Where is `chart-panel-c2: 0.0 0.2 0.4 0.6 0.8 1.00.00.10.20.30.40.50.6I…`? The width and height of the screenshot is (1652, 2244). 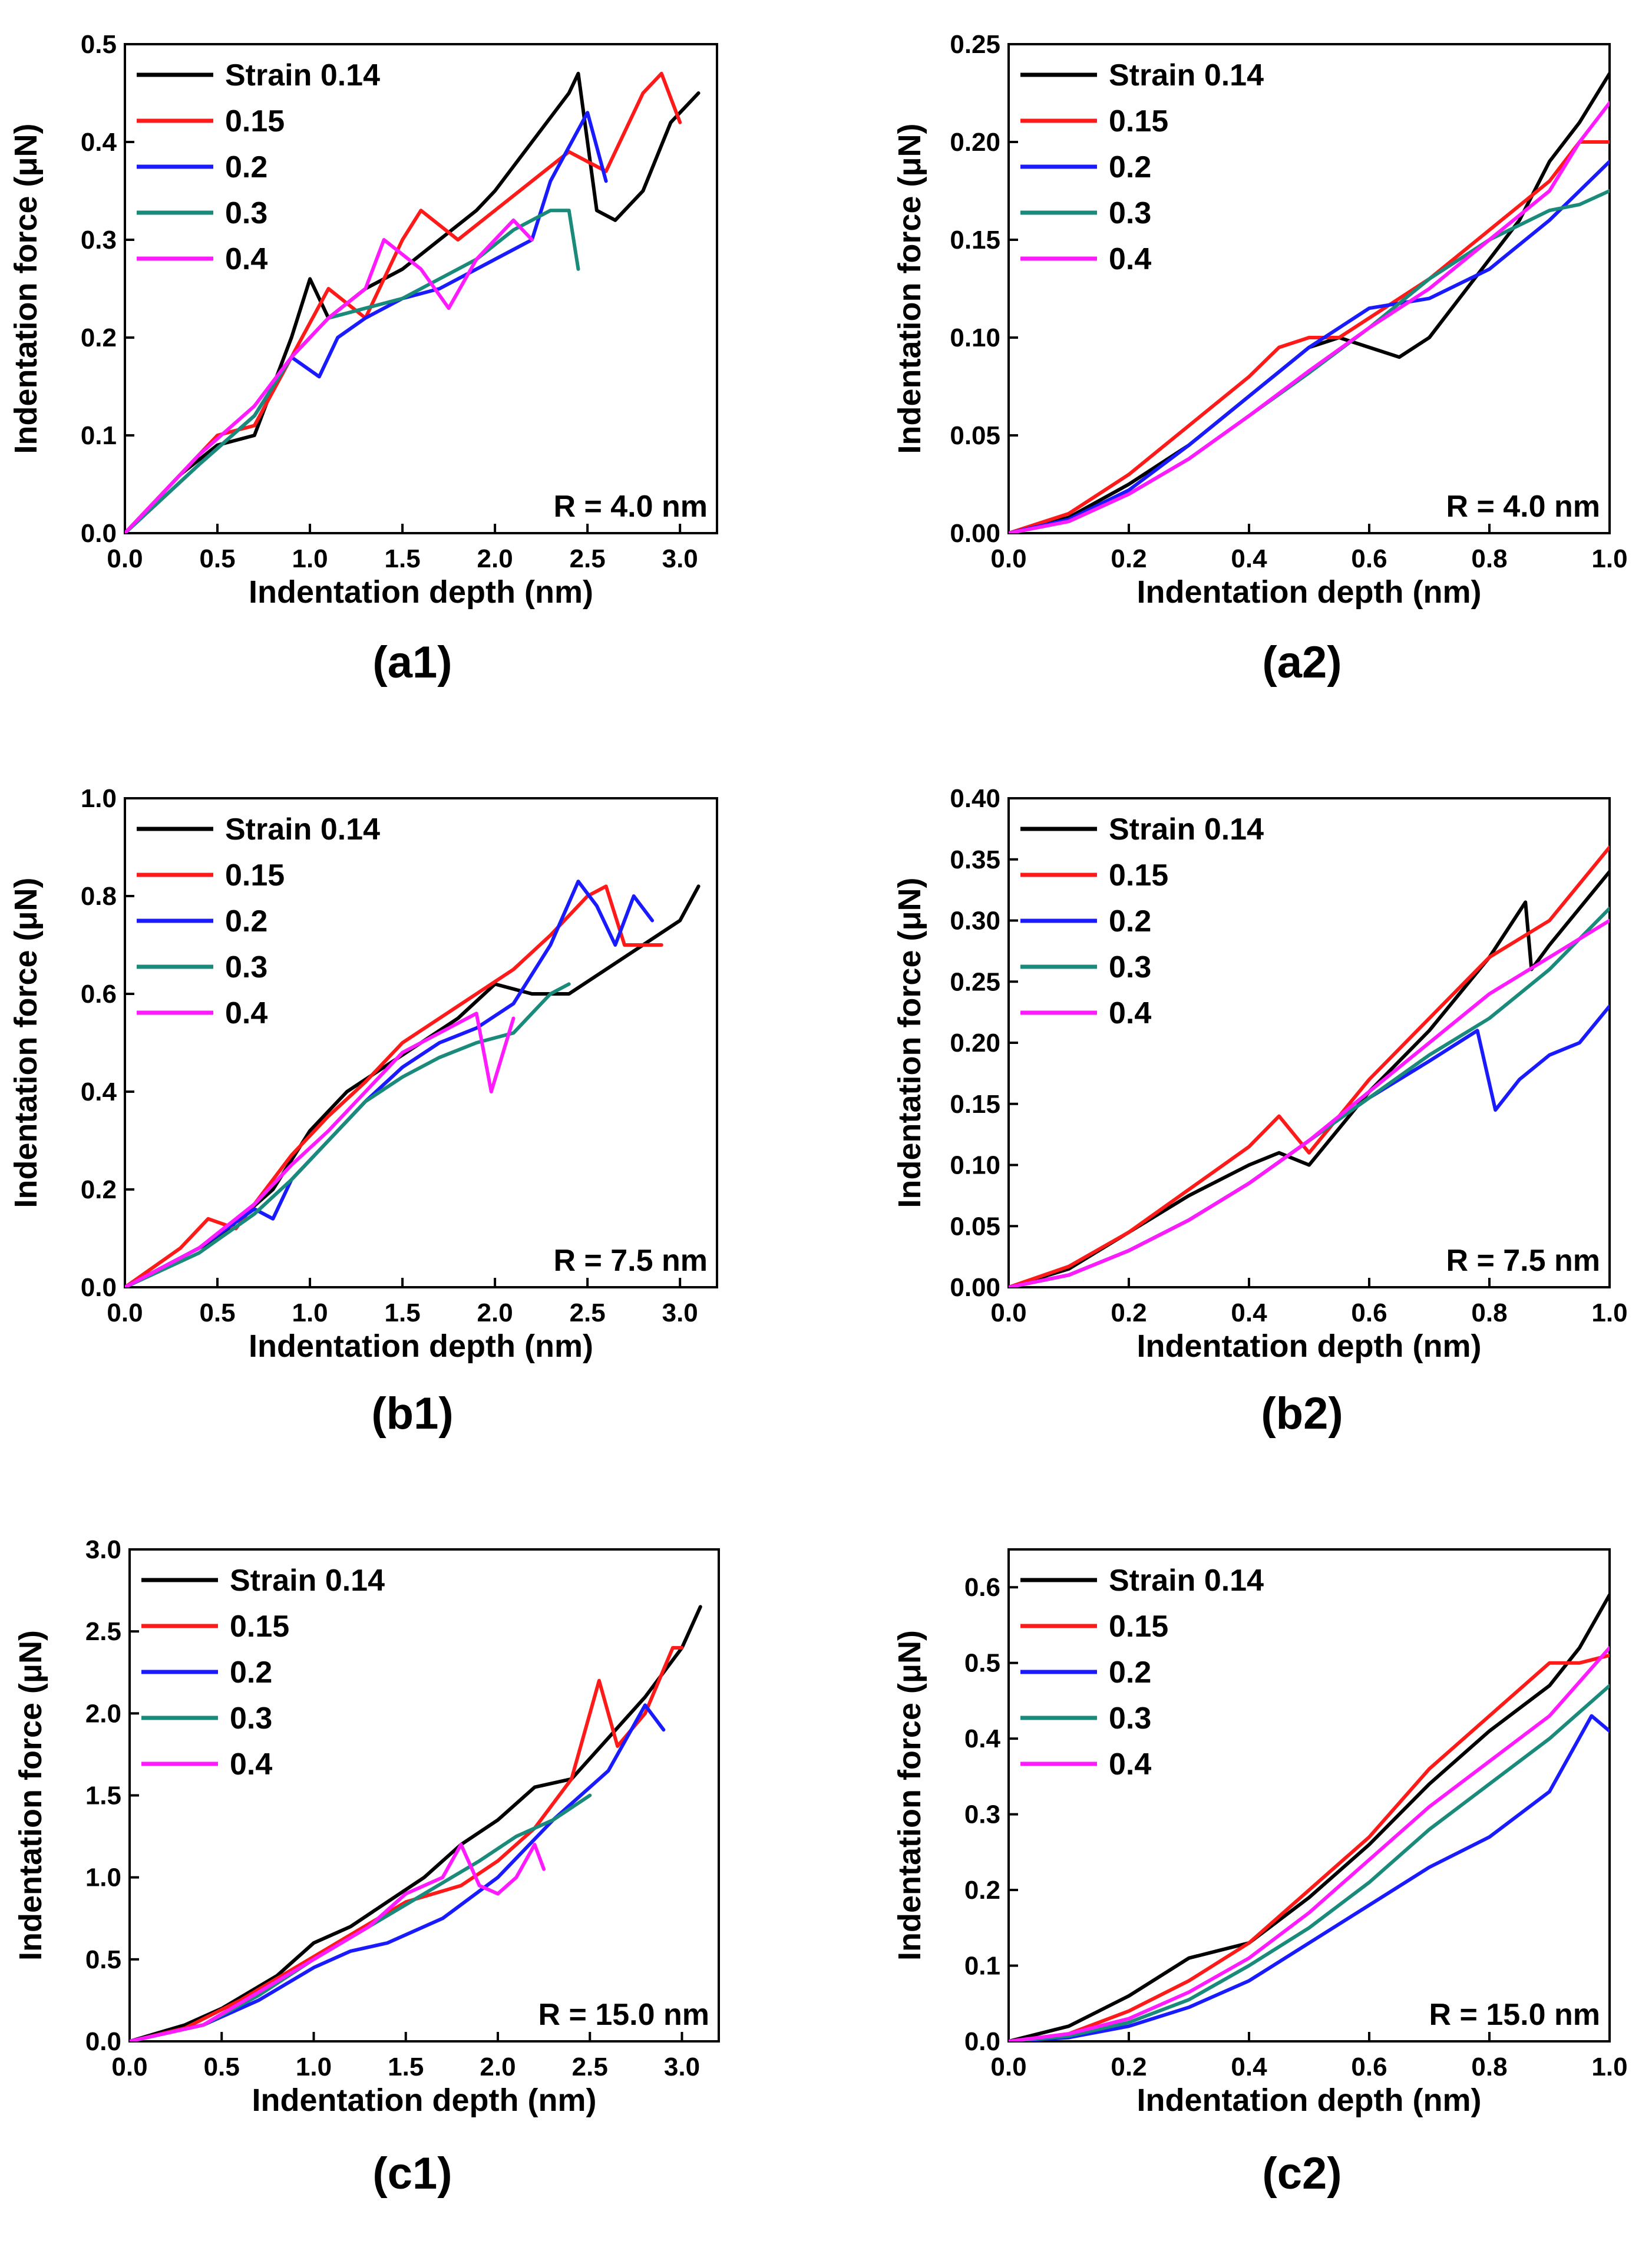 chart-panel-c2: 0.0 0.2 0.4 0.6 0.8 1.00.00.10.20.30.40.50.6I… is located at coordinates (1260, 1873).